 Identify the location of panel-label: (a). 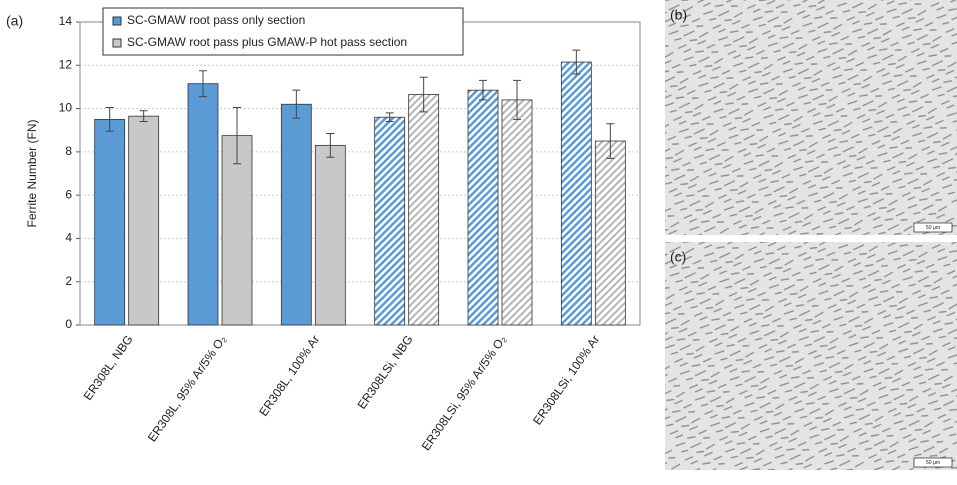
(14, 21).